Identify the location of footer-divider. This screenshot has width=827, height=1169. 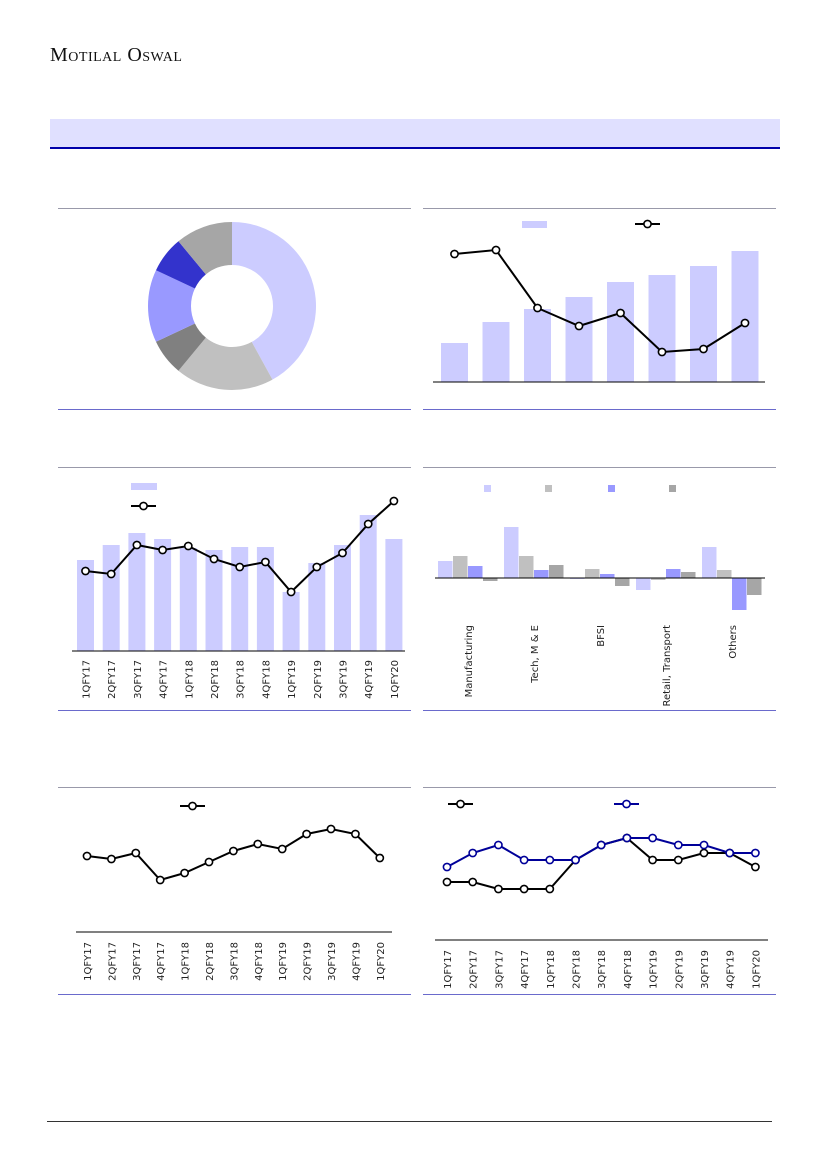
(409, 1121).